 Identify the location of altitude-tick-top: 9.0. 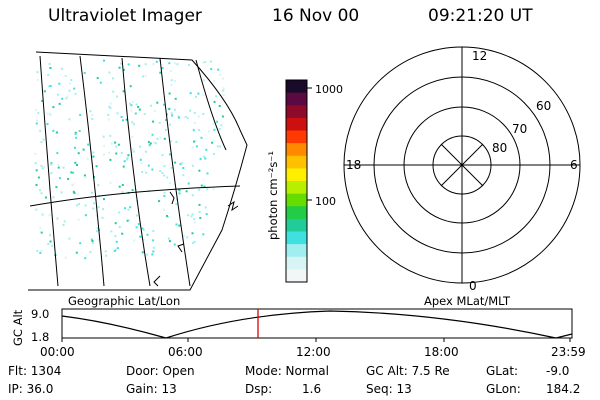
(40, 314).